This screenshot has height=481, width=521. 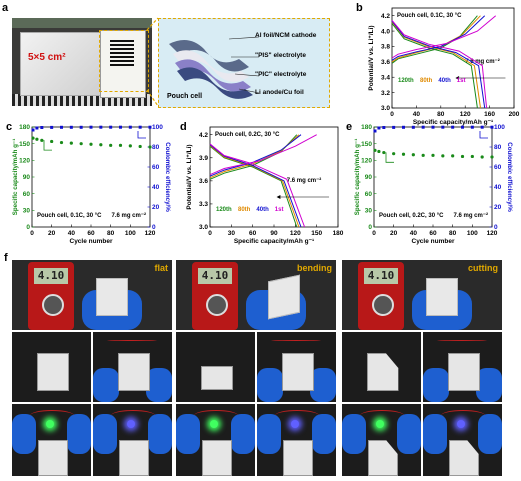 I want to click on zoom-box, so click(x=124, y=61).